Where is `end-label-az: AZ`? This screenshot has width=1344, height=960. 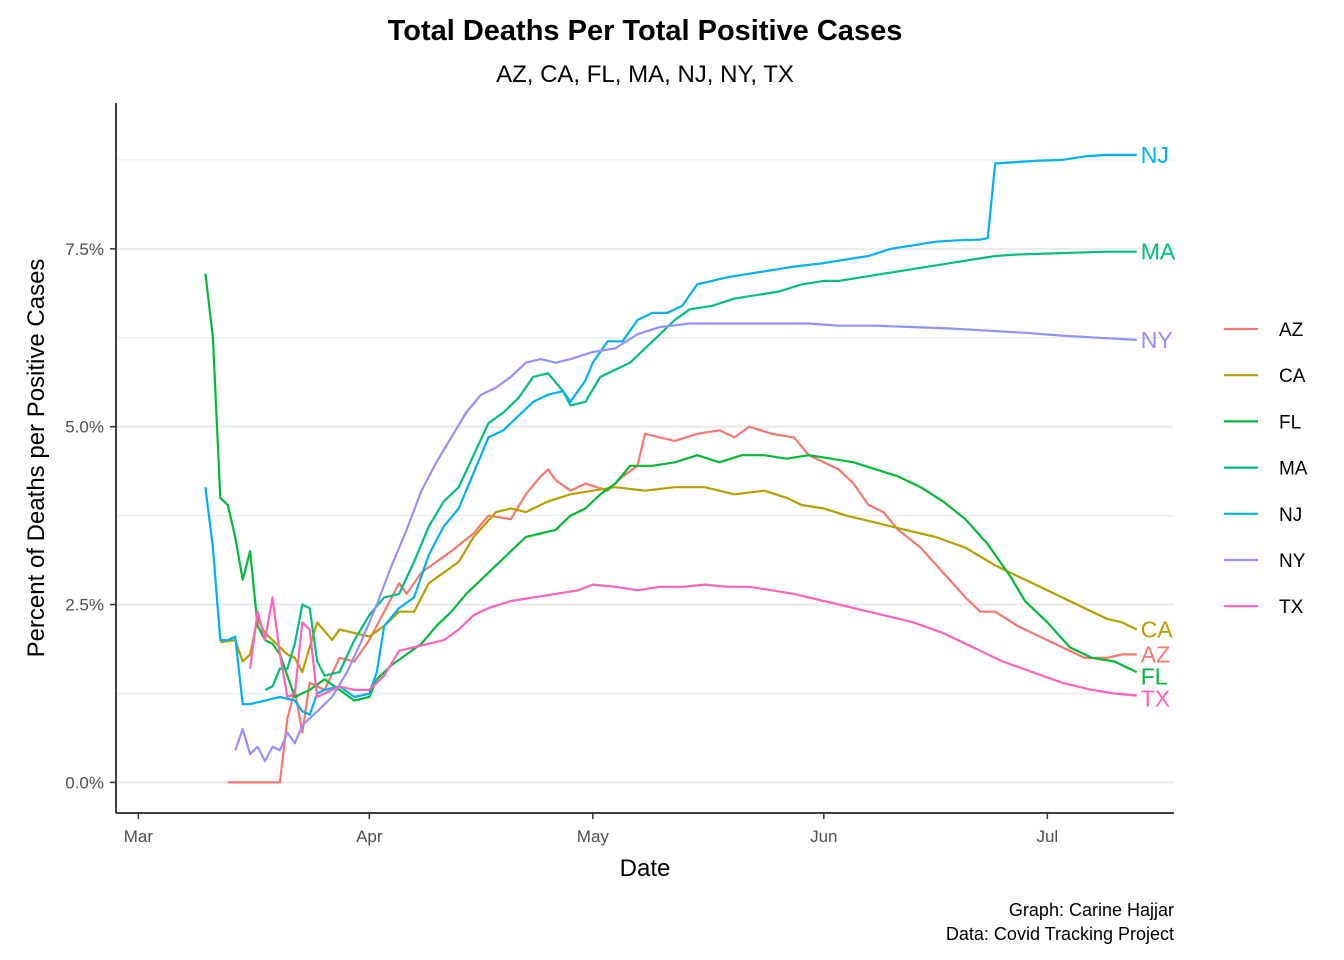
end-label-az: AZ is located at coordinates (1155, 654).